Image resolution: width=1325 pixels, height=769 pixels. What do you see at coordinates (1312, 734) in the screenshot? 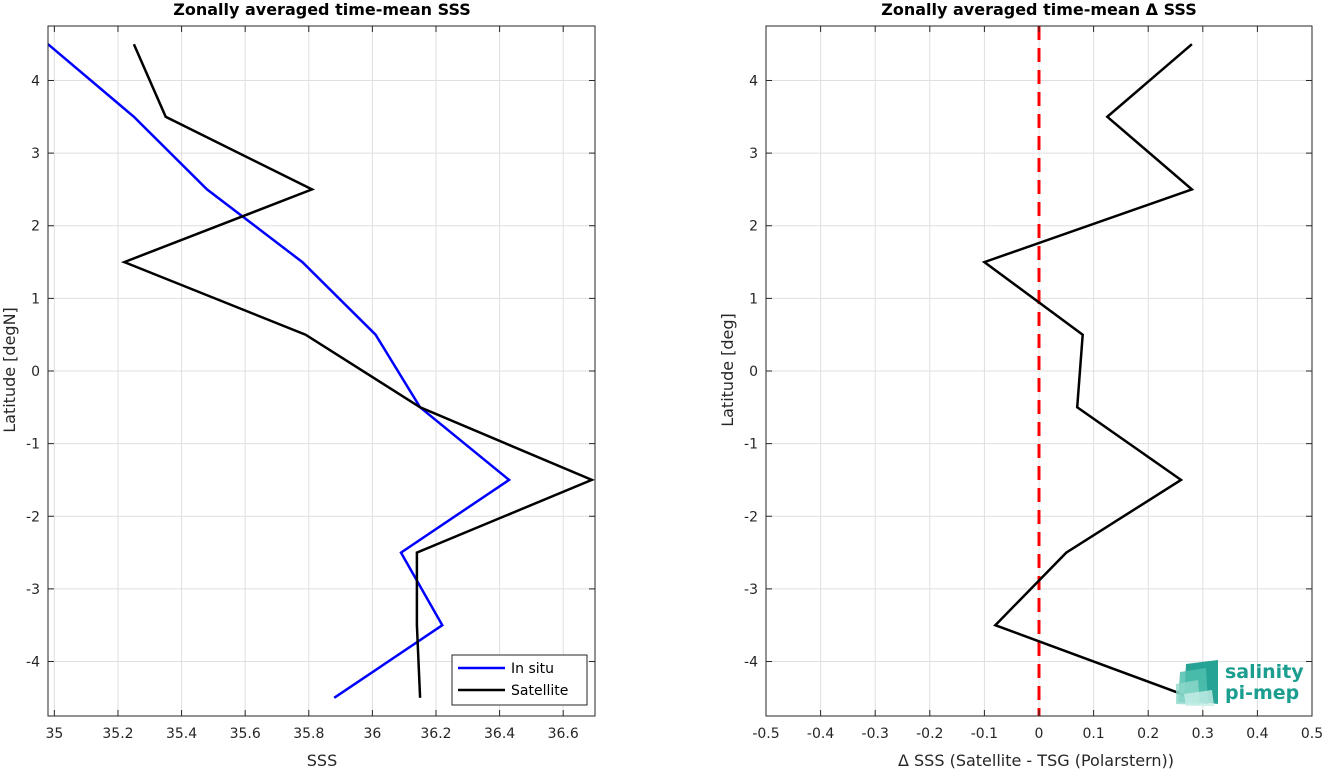
I see `right-x-tick-label: 0.5` at bounding box center [1312, 734].